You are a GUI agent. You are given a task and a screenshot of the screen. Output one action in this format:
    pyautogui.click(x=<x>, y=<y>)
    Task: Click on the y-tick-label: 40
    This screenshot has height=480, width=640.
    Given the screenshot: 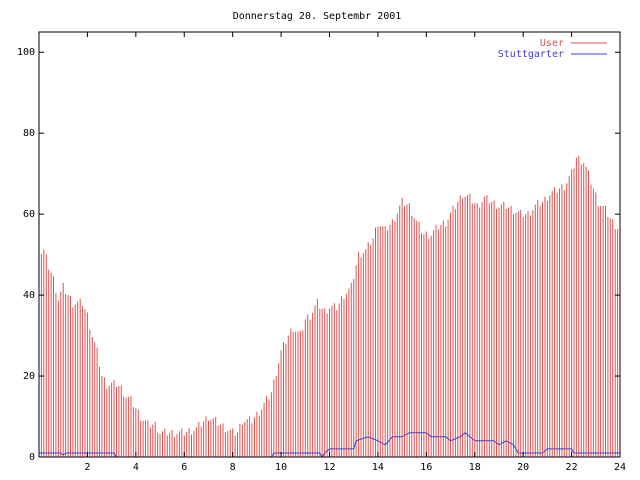 What is the action you would take?
    pyautogui.click(x=29, y=295)
    